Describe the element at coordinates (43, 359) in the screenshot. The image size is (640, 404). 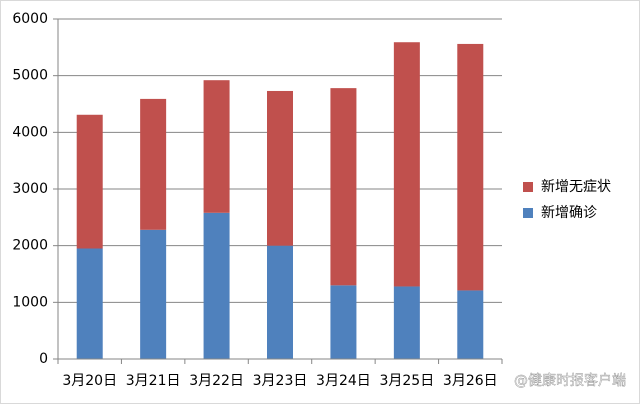
I see `y-tick-label: 0` at that location.